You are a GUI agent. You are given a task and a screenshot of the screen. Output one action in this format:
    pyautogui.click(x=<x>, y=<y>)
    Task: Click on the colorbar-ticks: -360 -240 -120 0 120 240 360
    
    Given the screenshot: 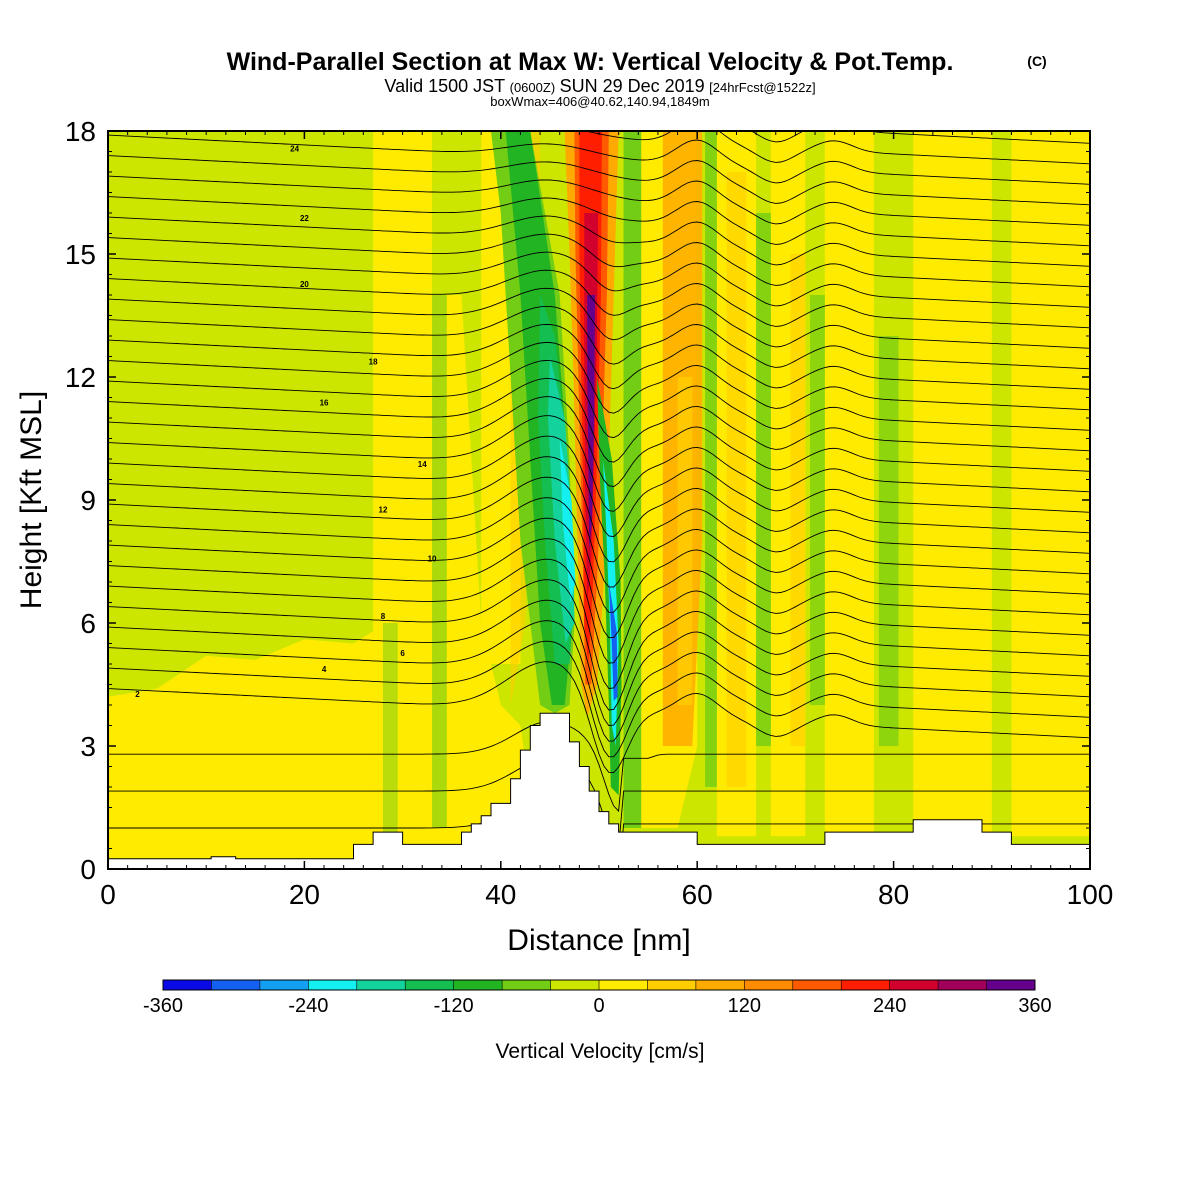 What is the action you would take?
    pyautogui.click(x=597, y=1006)
    